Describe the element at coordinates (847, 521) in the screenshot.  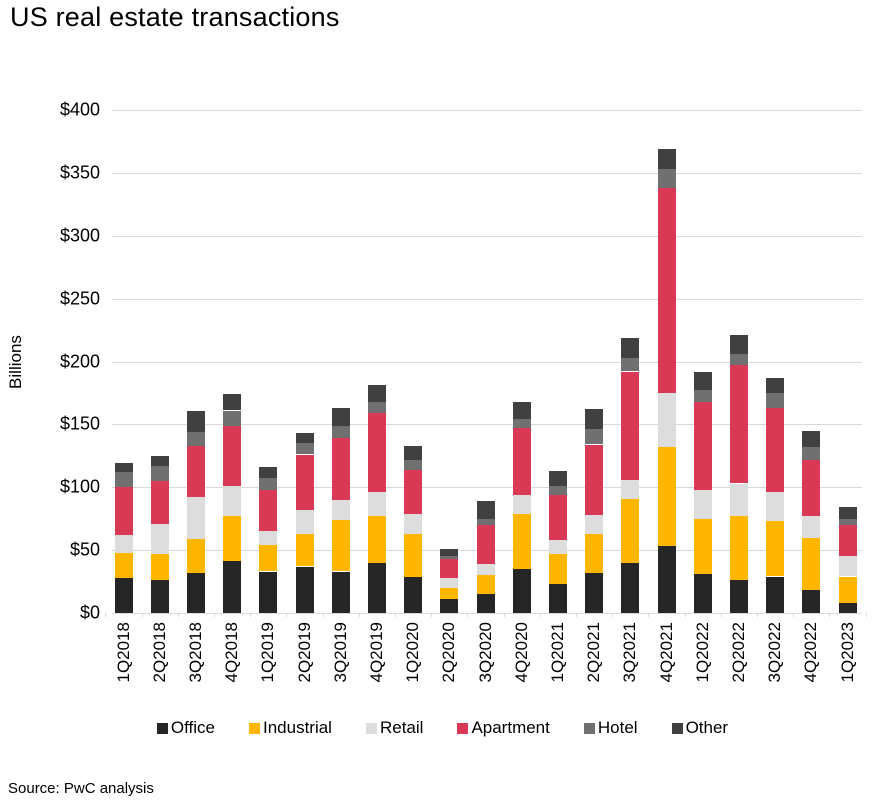
I see `bar-segment-hotel-1q2023` at that location.